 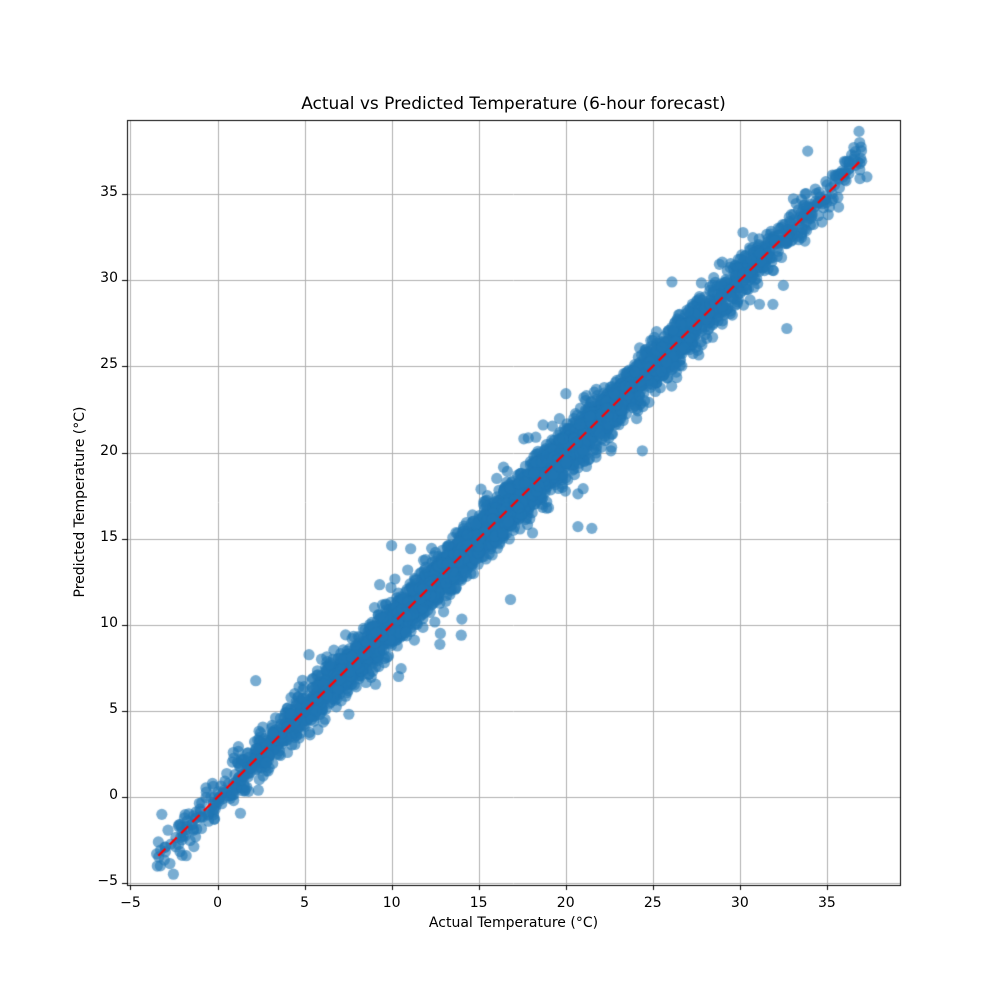 I want to click on y-axis-label: Predicted Temperature (°C), so click(x=80, y=502).